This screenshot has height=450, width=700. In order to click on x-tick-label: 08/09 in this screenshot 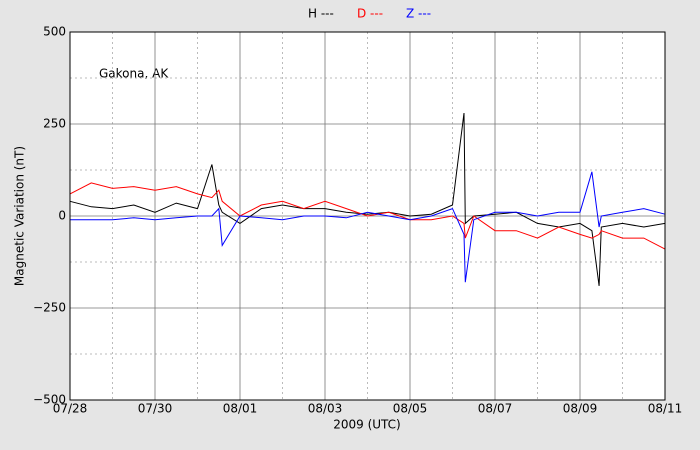, I will do `click(580, 409)`.